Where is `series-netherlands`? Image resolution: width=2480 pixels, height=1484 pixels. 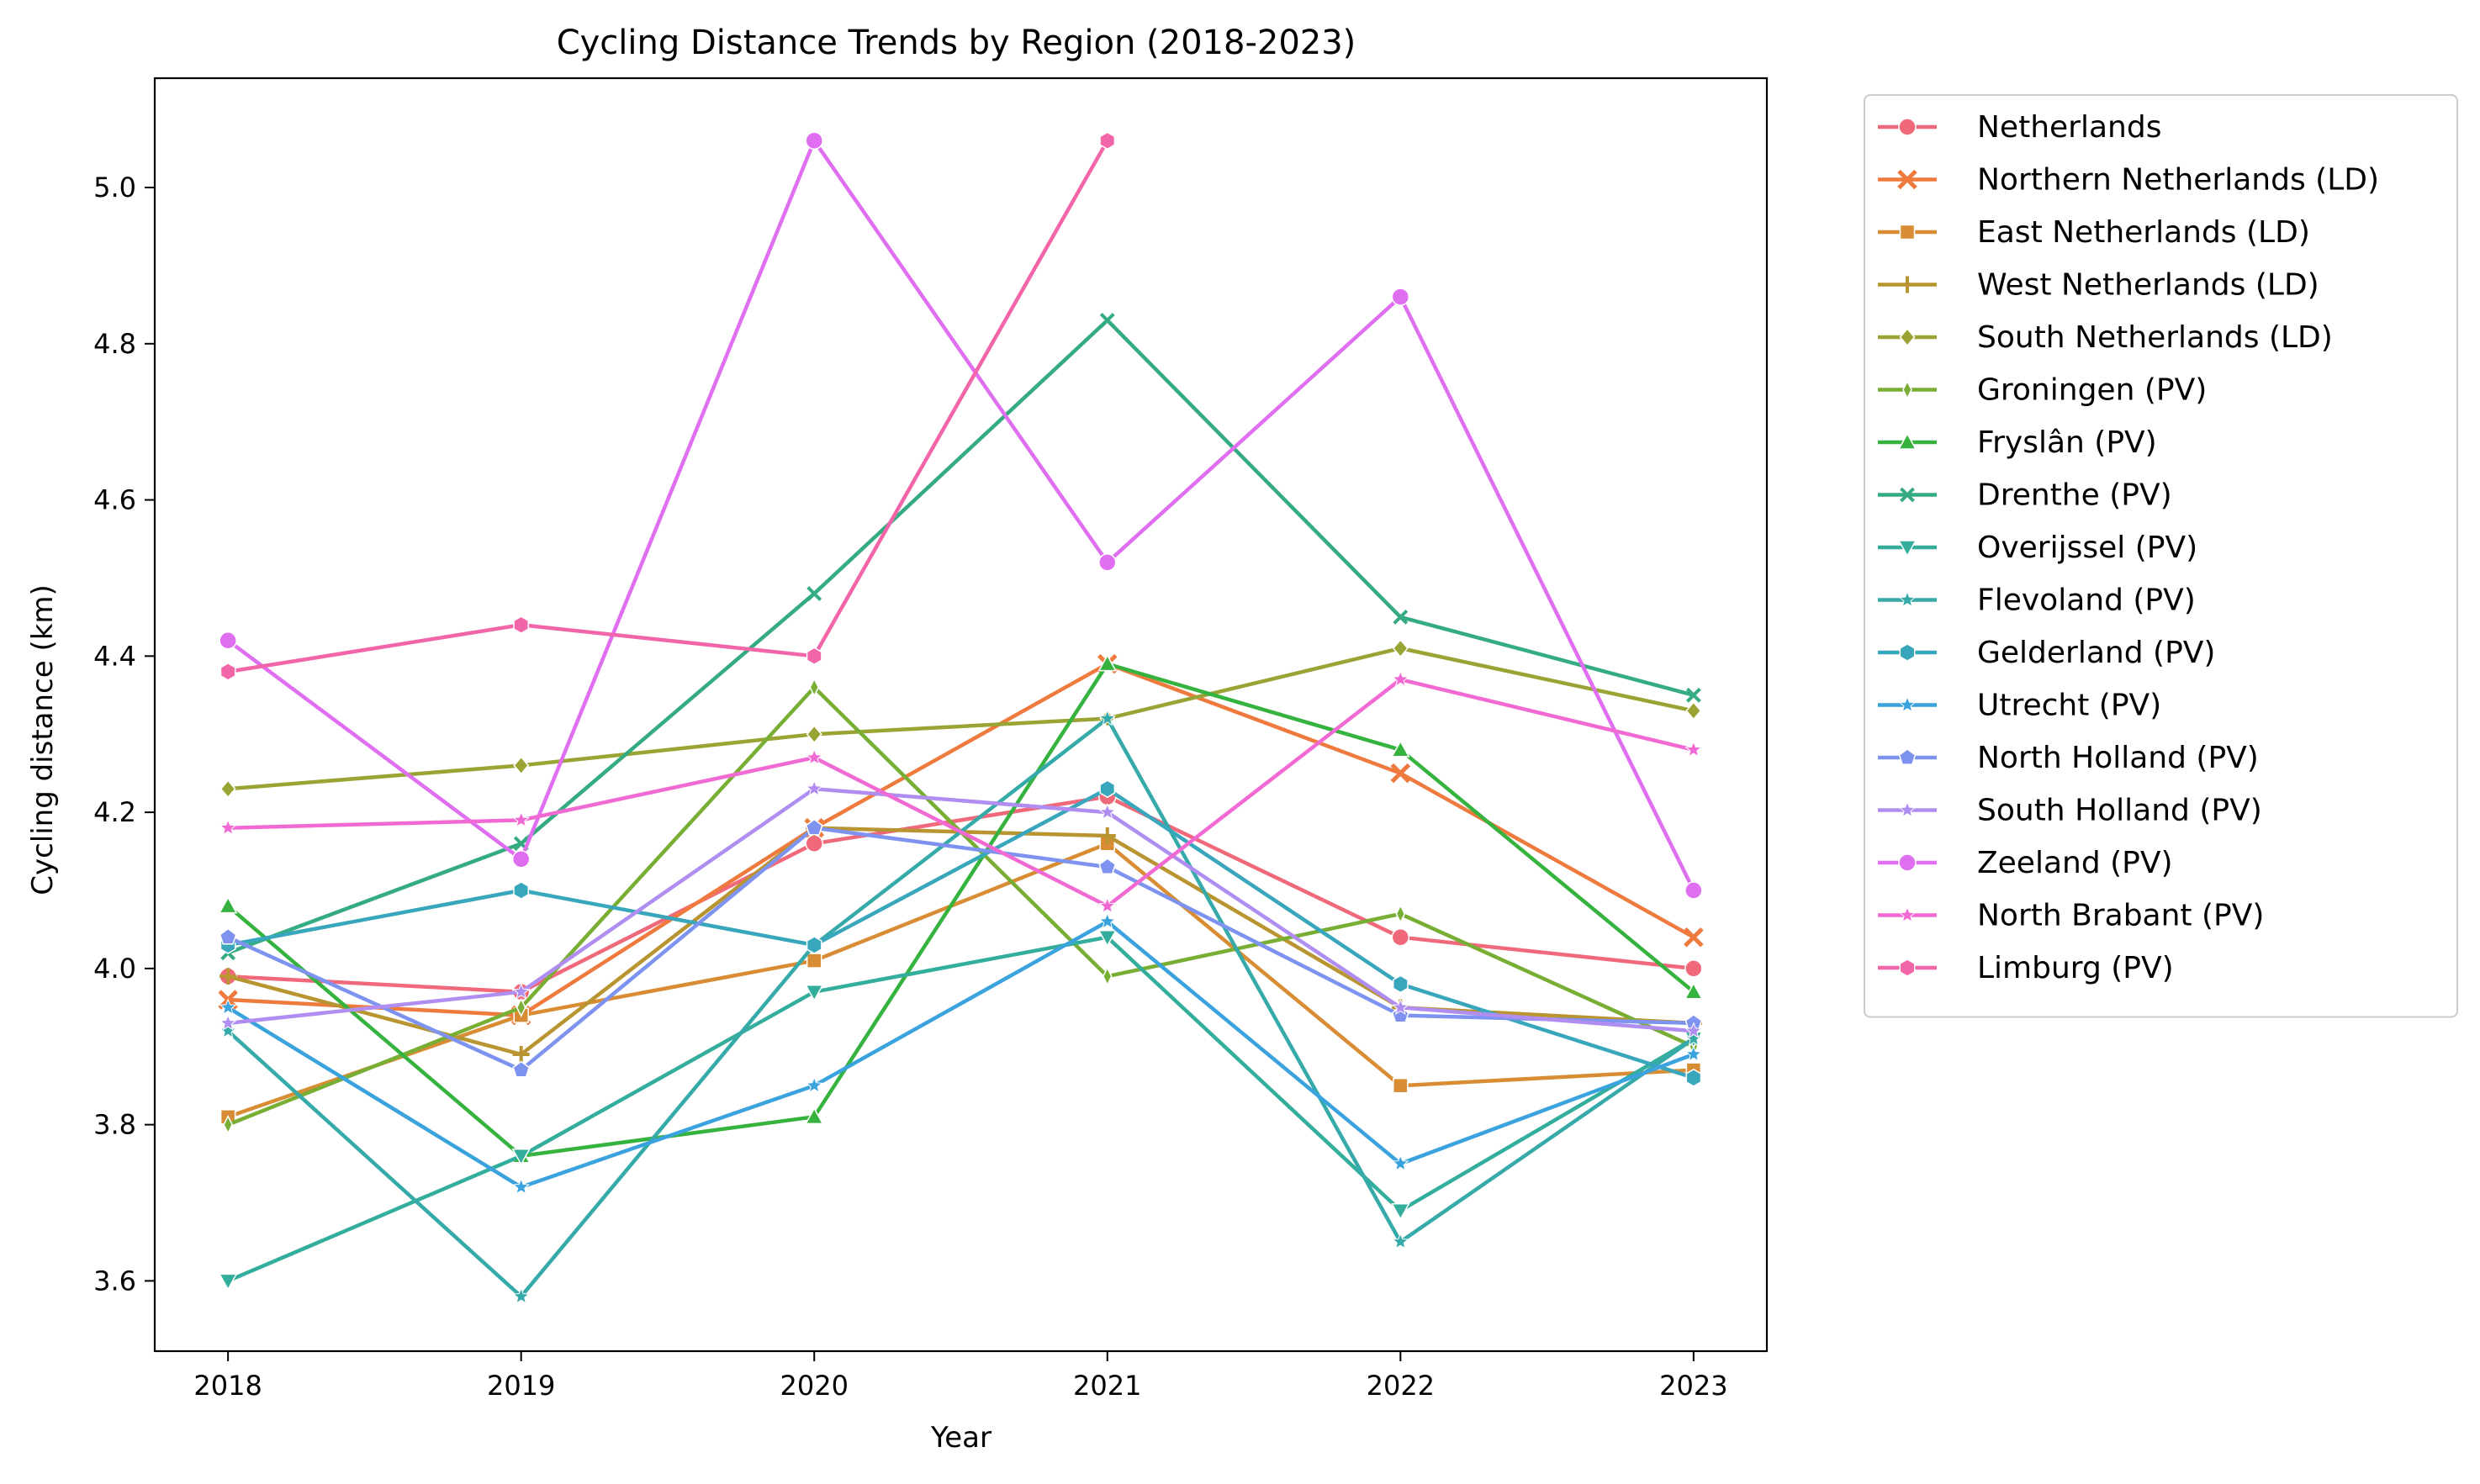
series-netherlands is located at coordinates (961, 894).